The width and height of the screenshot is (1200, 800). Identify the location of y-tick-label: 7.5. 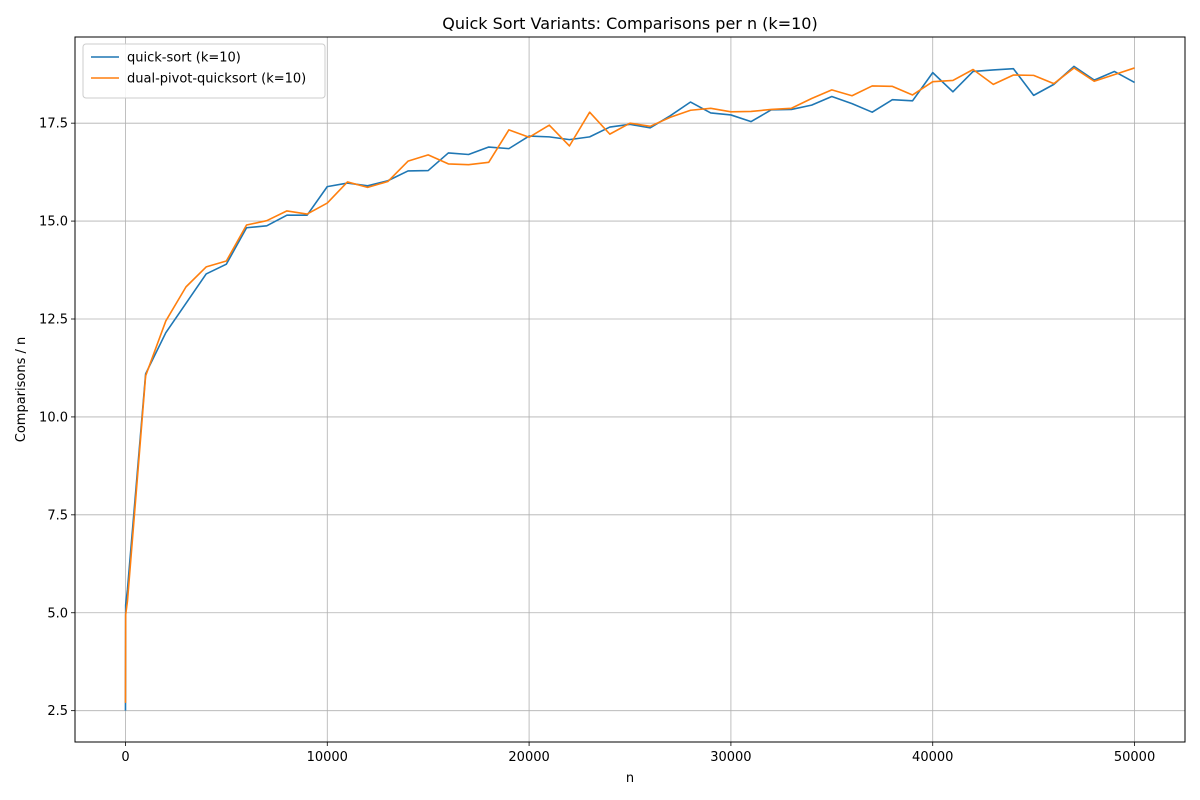
(57, 515).